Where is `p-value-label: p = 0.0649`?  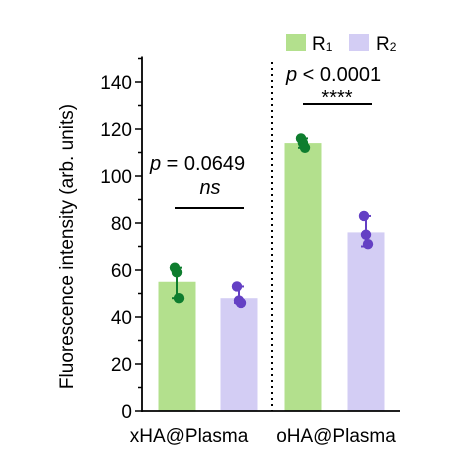 p-value-label: p = 0.0649 is located at coordinates (197, 164).